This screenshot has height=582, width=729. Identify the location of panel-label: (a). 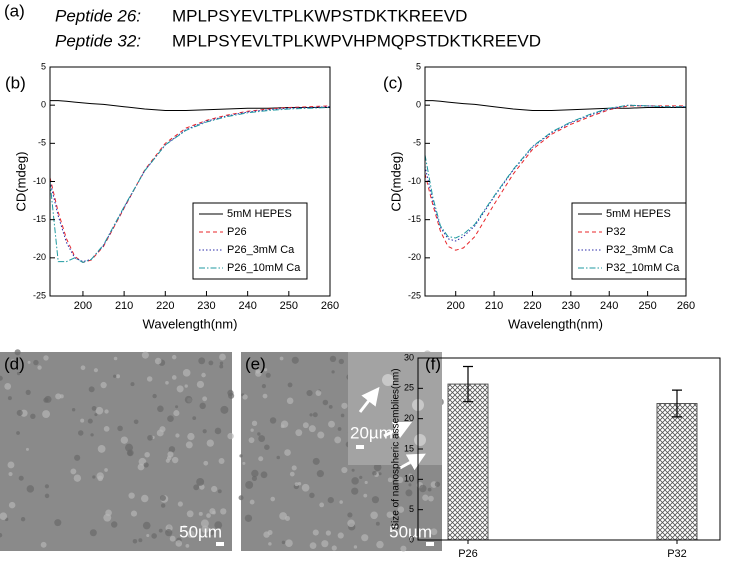
(14, 10).